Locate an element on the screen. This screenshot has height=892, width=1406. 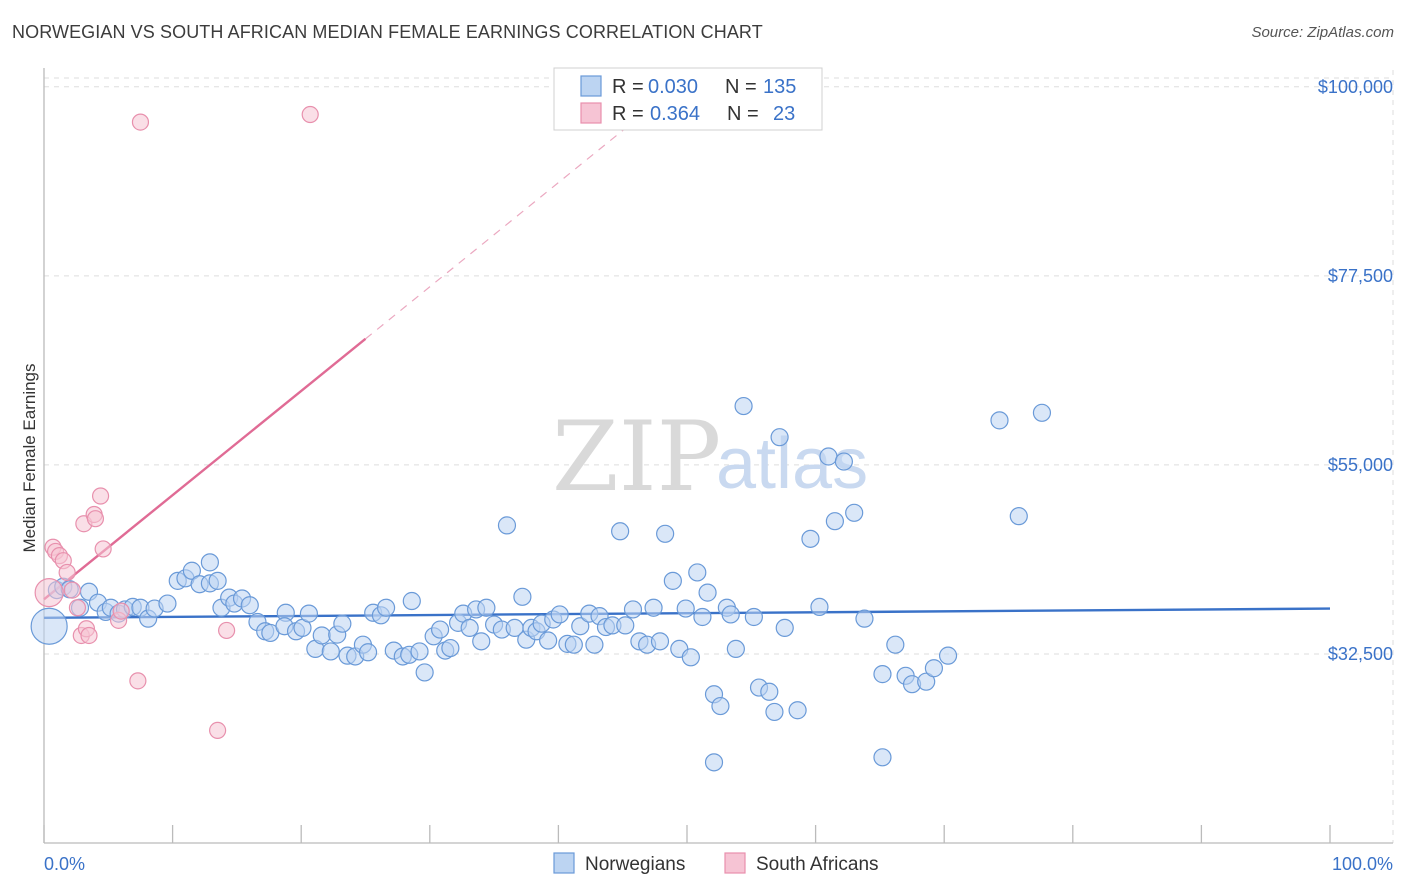
legend-swatch-south-africans is located at coordinates (591, 113).